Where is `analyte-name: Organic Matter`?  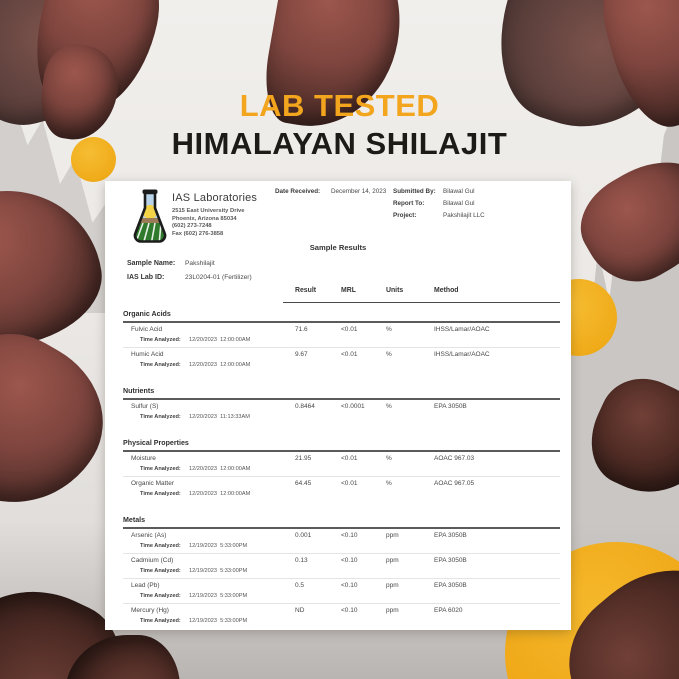
analyte-name: Organic Matter is located at coordinates (152, 483).